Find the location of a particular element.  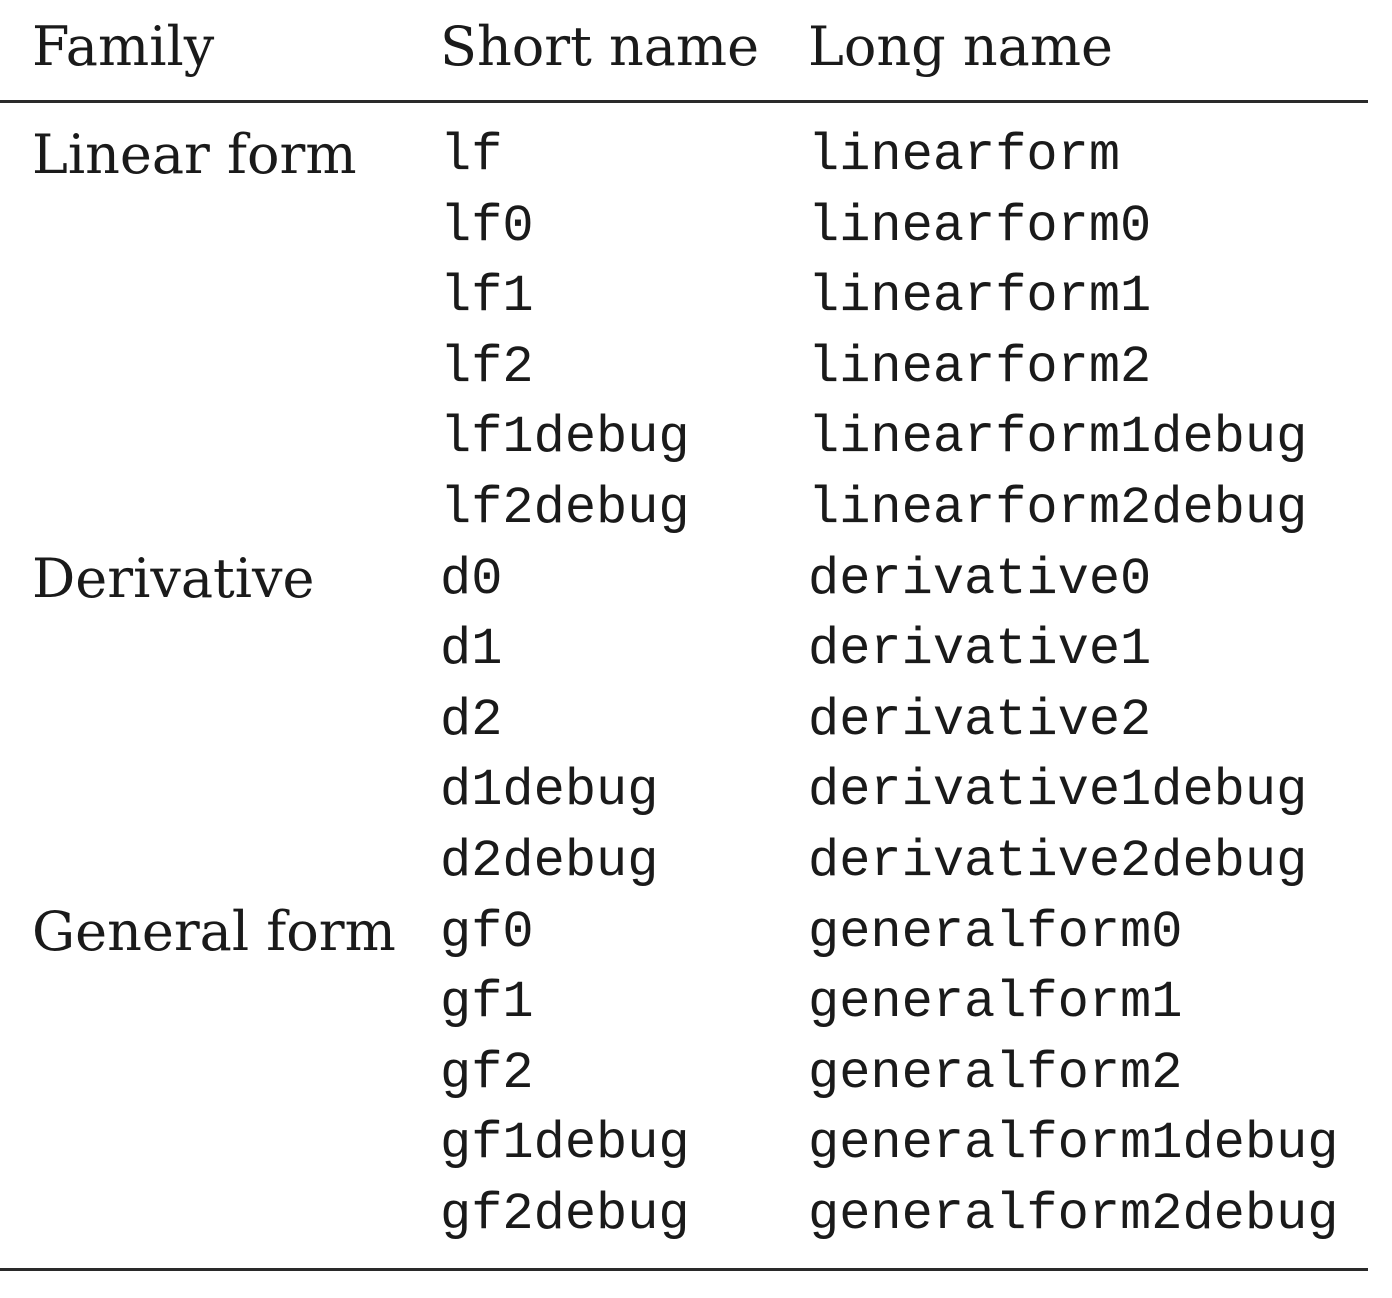

short-name-cell: lf1debug is located at coordinates (565, 437).